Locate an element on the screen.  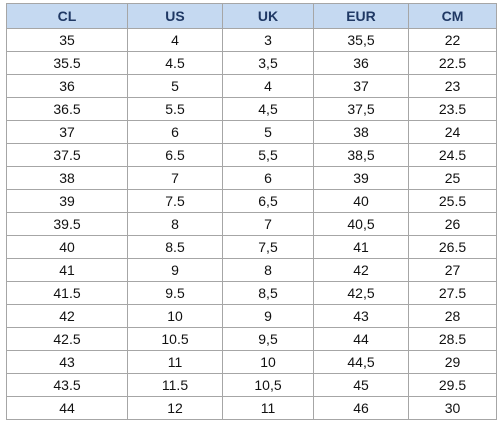
table-cell: 8,5 is located at coordinates (268, 293).